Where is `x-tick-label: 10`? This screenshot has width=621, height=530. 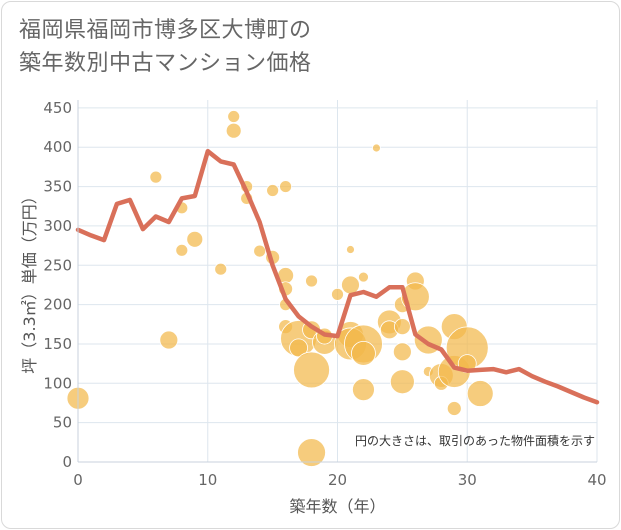 x-tick-label: 10 is located at coordinates (207, 480).